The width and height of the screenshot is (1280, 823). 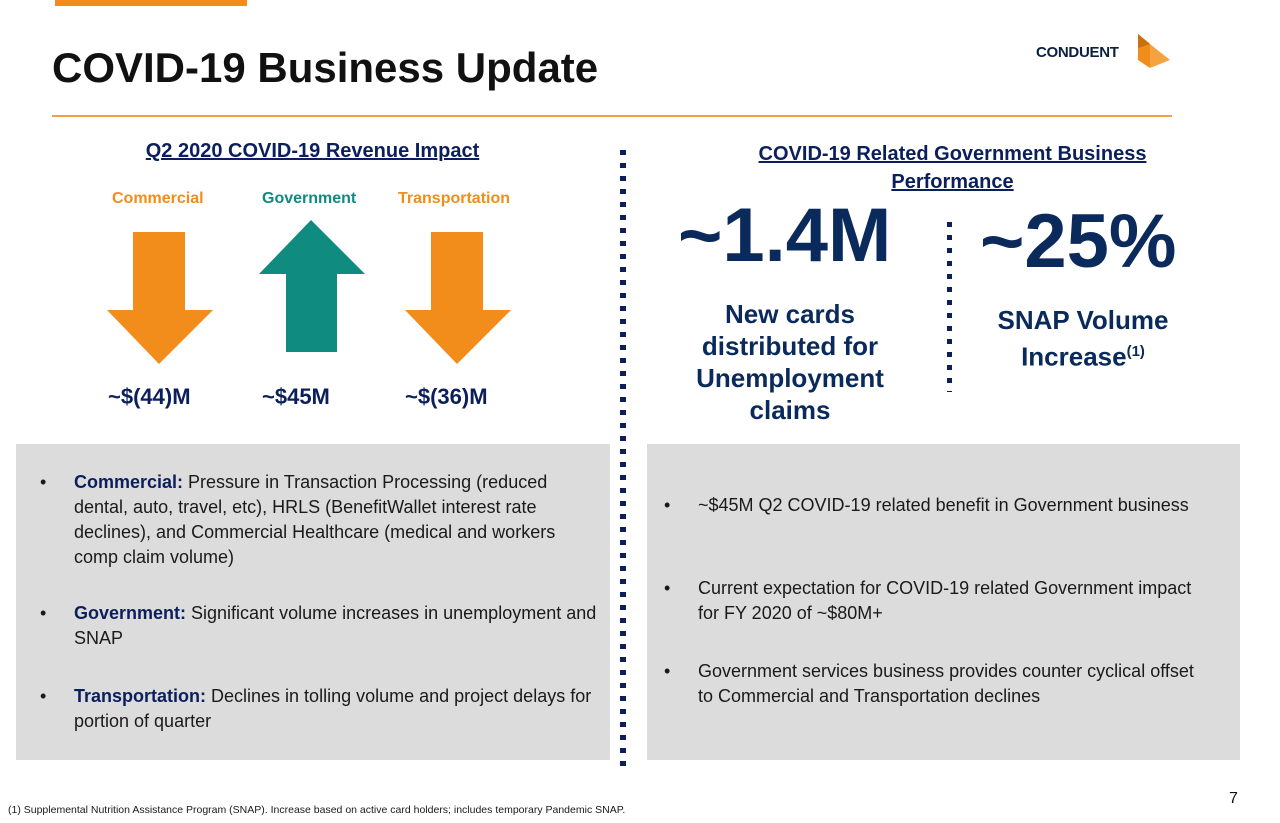 I want to click on cards-desc-line3: Unemployment, so click(x=790, y=378).